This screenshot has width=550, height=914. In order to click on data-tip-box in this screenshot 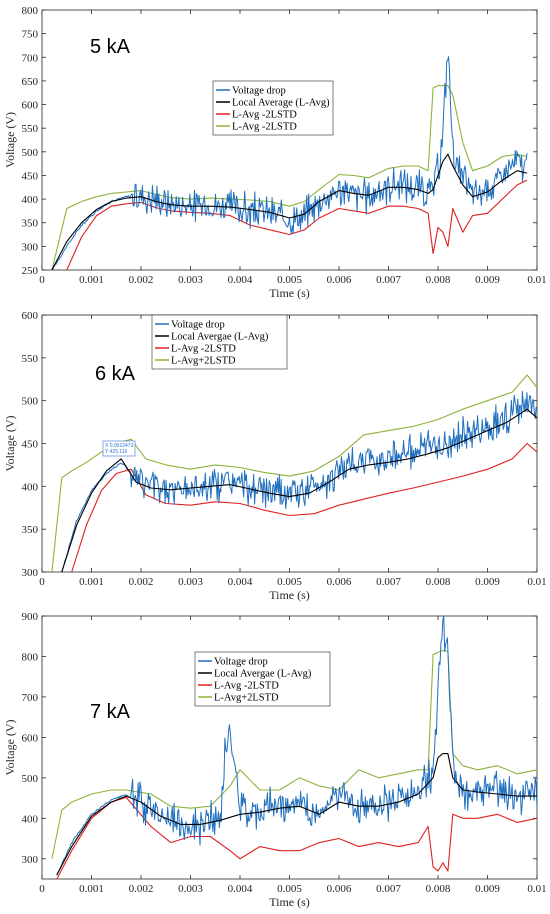, I will do `click(119, 448)`.